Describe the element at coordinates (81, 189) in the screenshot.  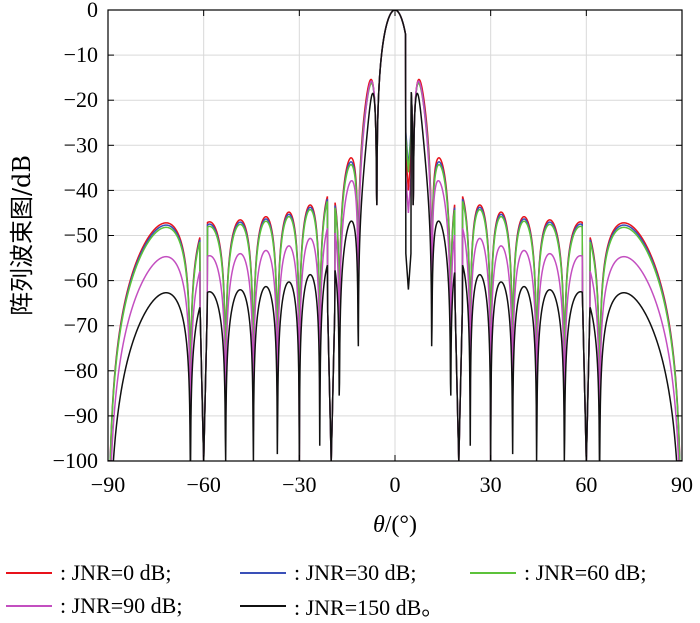
I see `y-tick-label-4: −40` at that location.